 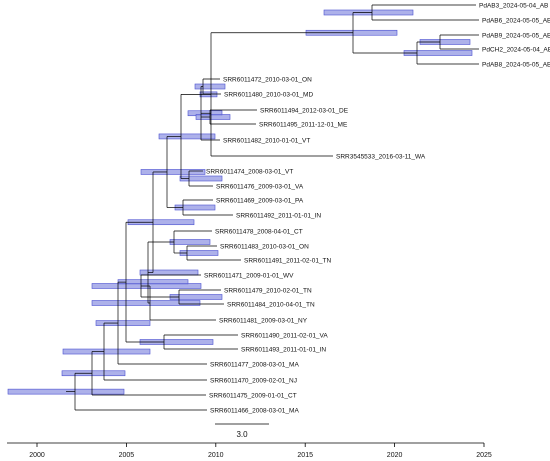 I want to click on tip-label: SRR6011483_2010-03-01_ON, so click(x=264, y=246).